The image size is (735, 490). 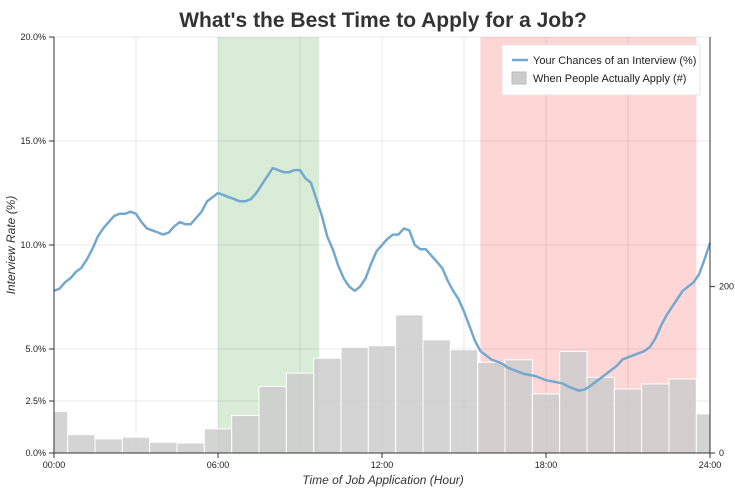 What do you see at coordinates (722, 370) in the screenshot?
I see `y2-axis-ticks: 0 200` at bounding box center [722, 370].